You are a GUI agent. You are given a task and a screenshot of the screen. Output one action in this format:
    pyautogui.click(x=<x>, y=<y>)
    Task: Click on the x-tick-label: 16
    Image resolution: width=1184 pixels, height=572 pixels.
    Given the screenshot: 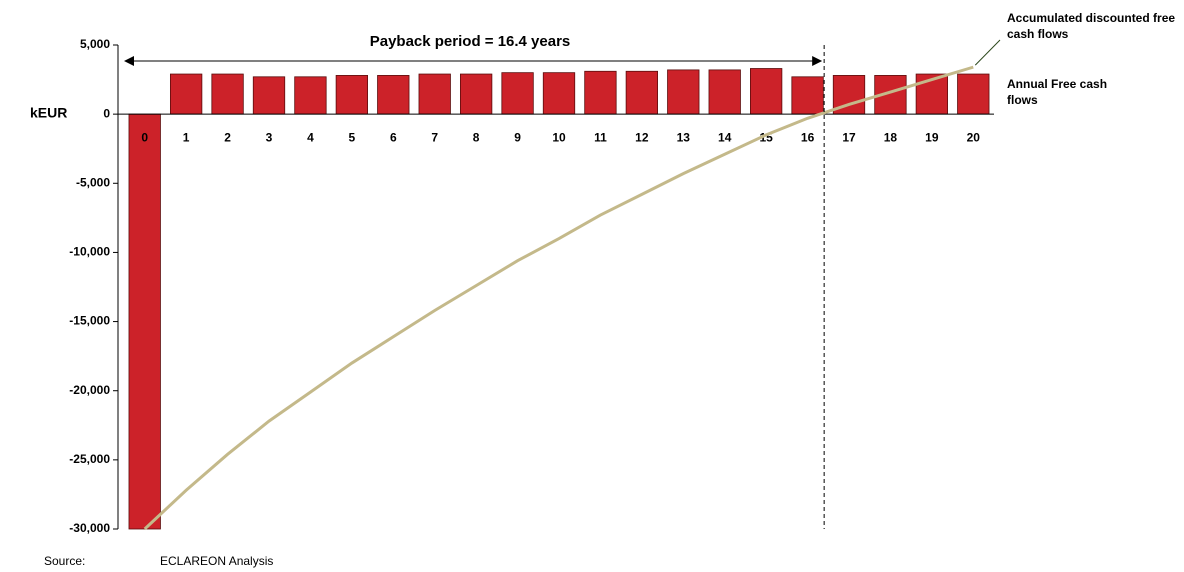 What is the action you would take?
    pyautogui.click(x=808, y=137)
    